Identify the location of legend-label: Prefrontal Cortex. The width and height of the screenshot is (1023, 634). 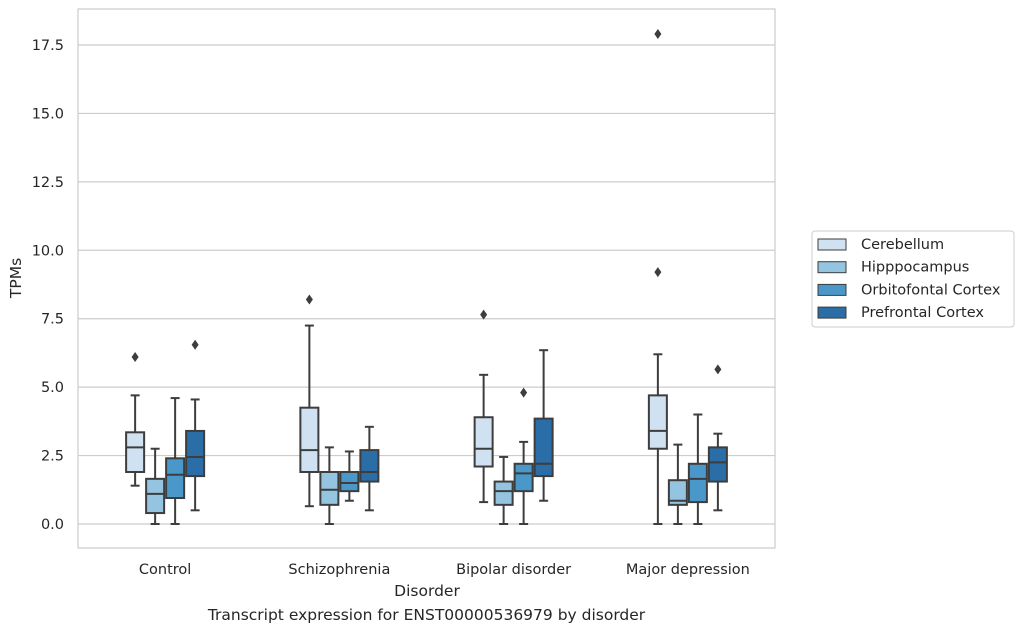
(922, 313).